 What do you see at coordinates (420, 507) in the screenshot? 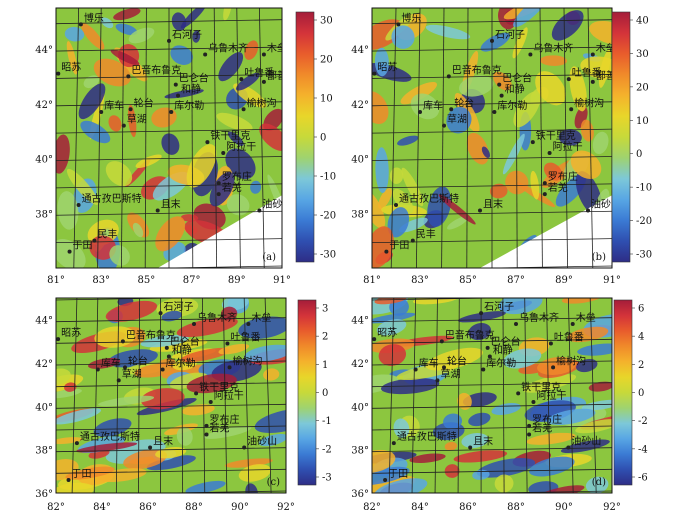
I see `lon-tick-label: 84°` at bounding box center [420, 507].